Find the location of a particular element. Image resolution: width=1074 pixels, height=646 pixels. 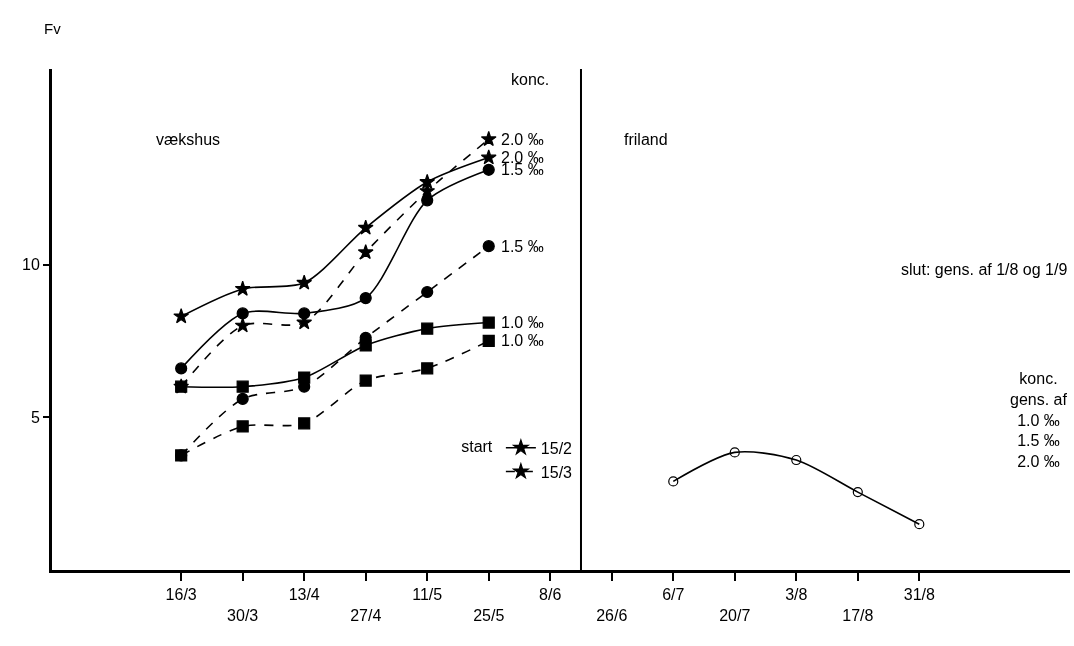

annotation: konc. is located at coordinates (530, 79).